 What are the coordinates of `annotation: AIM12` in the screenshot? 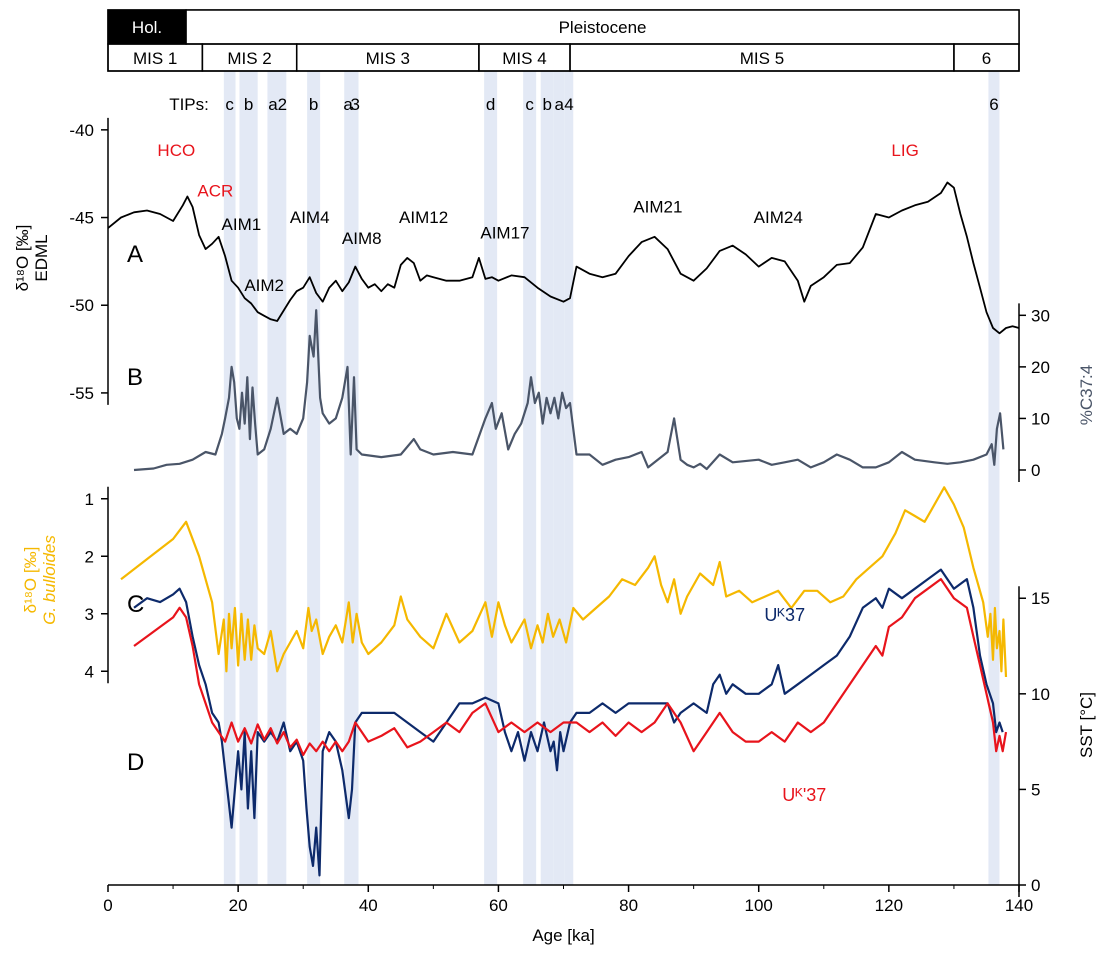 It's located at (423, 217).